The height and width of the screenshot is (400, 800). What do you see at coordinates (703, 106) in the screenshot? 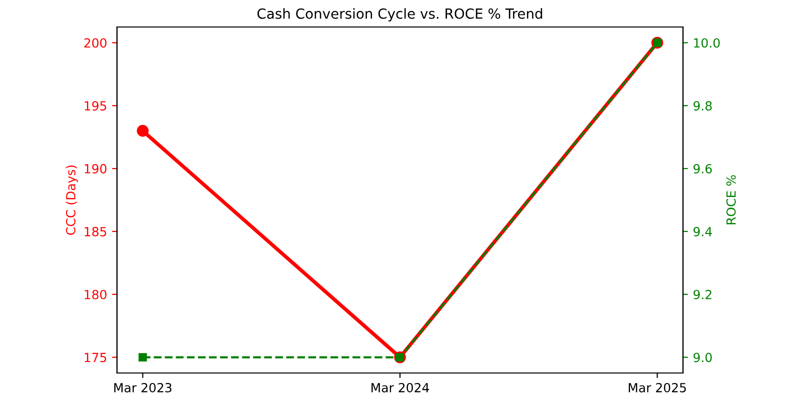
I see `y2-tick-label: 9.8` at bounding box center [703, 106].